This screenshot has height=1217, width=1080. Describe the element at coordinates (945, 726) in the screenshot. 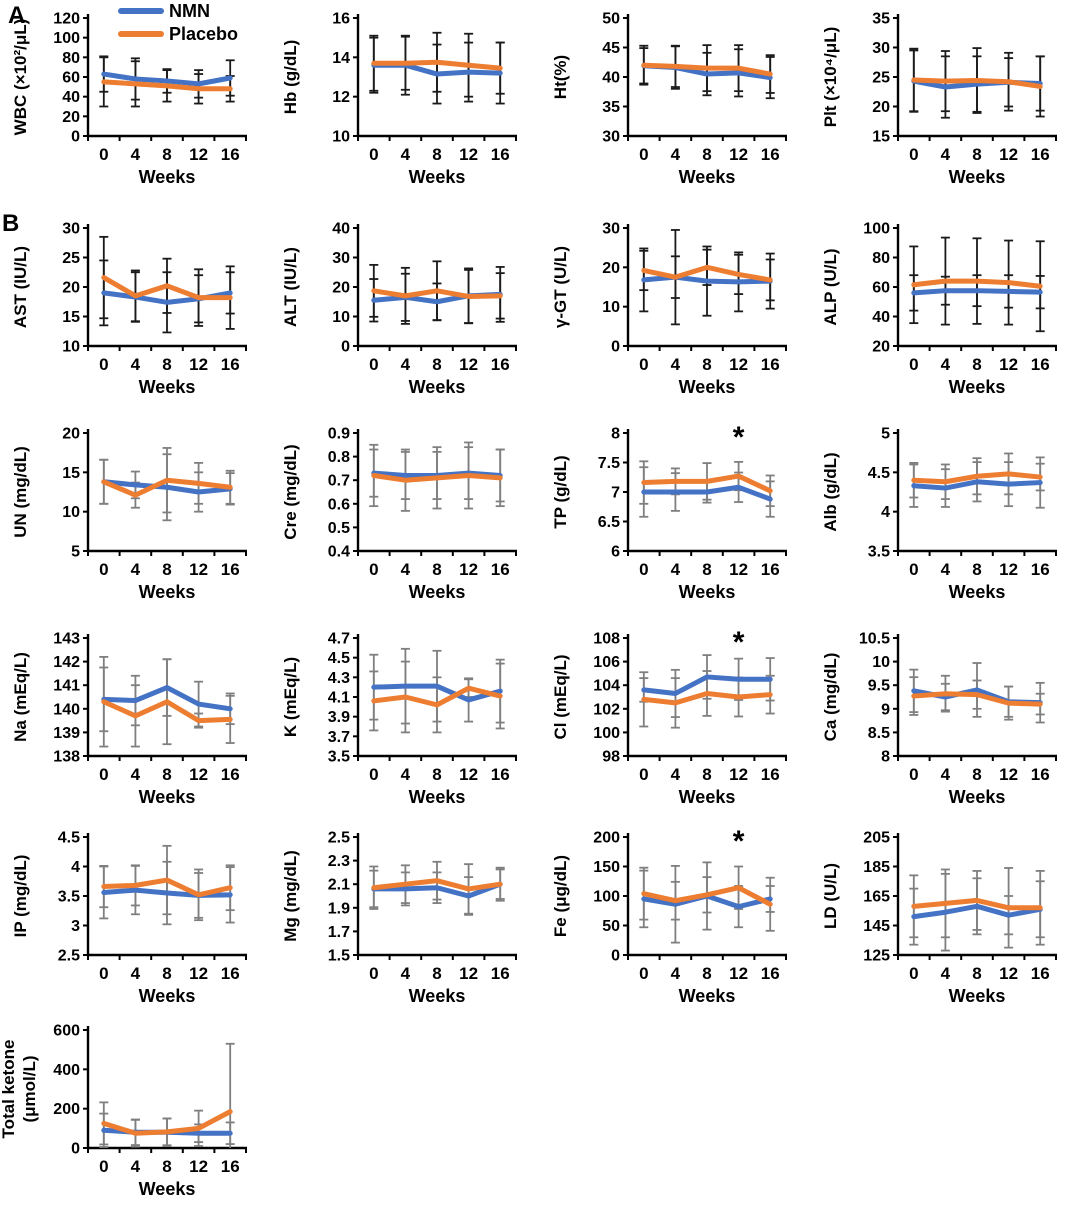

I see `chart-ca: 8 8.5 9 9.5 10 10.5 0 4 8 12 16 Ca (mg/dL) Weeks` at that location.